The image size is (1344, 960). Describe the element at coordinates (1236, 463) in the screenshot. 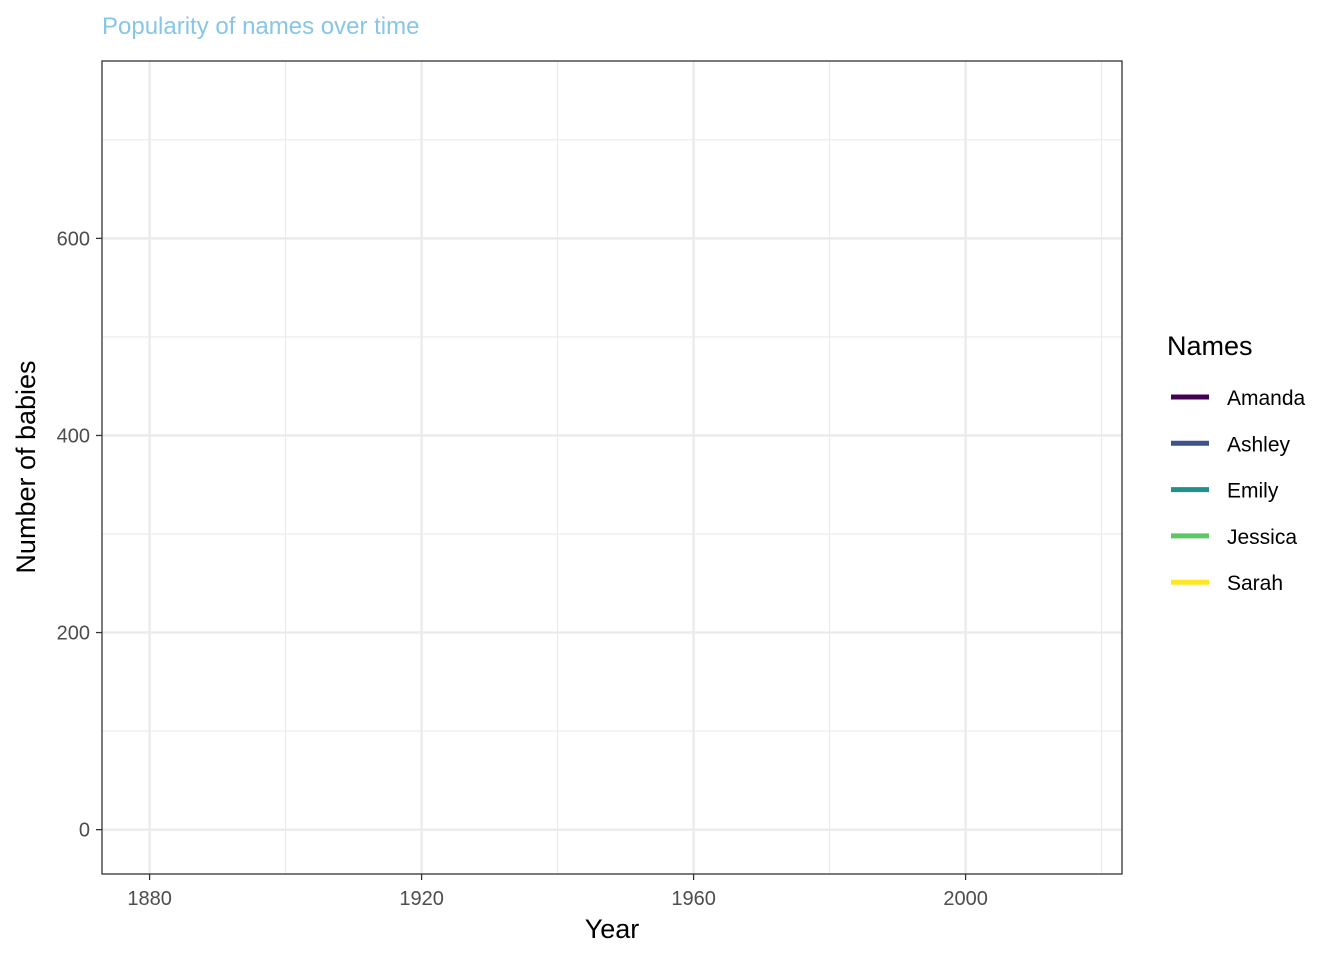

I see `legend: Names Amanda Ashley Emily Jessica Sarah` at that location.